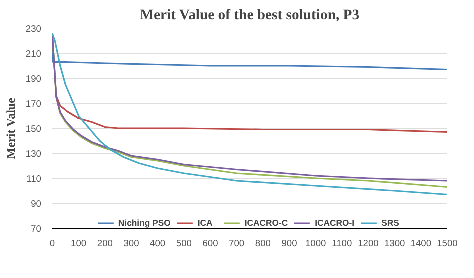  What do you see at coordinates (266, 223) in the screenshot?
I see `legend-label: ICACRO-C` at bounding box center [266, 223].